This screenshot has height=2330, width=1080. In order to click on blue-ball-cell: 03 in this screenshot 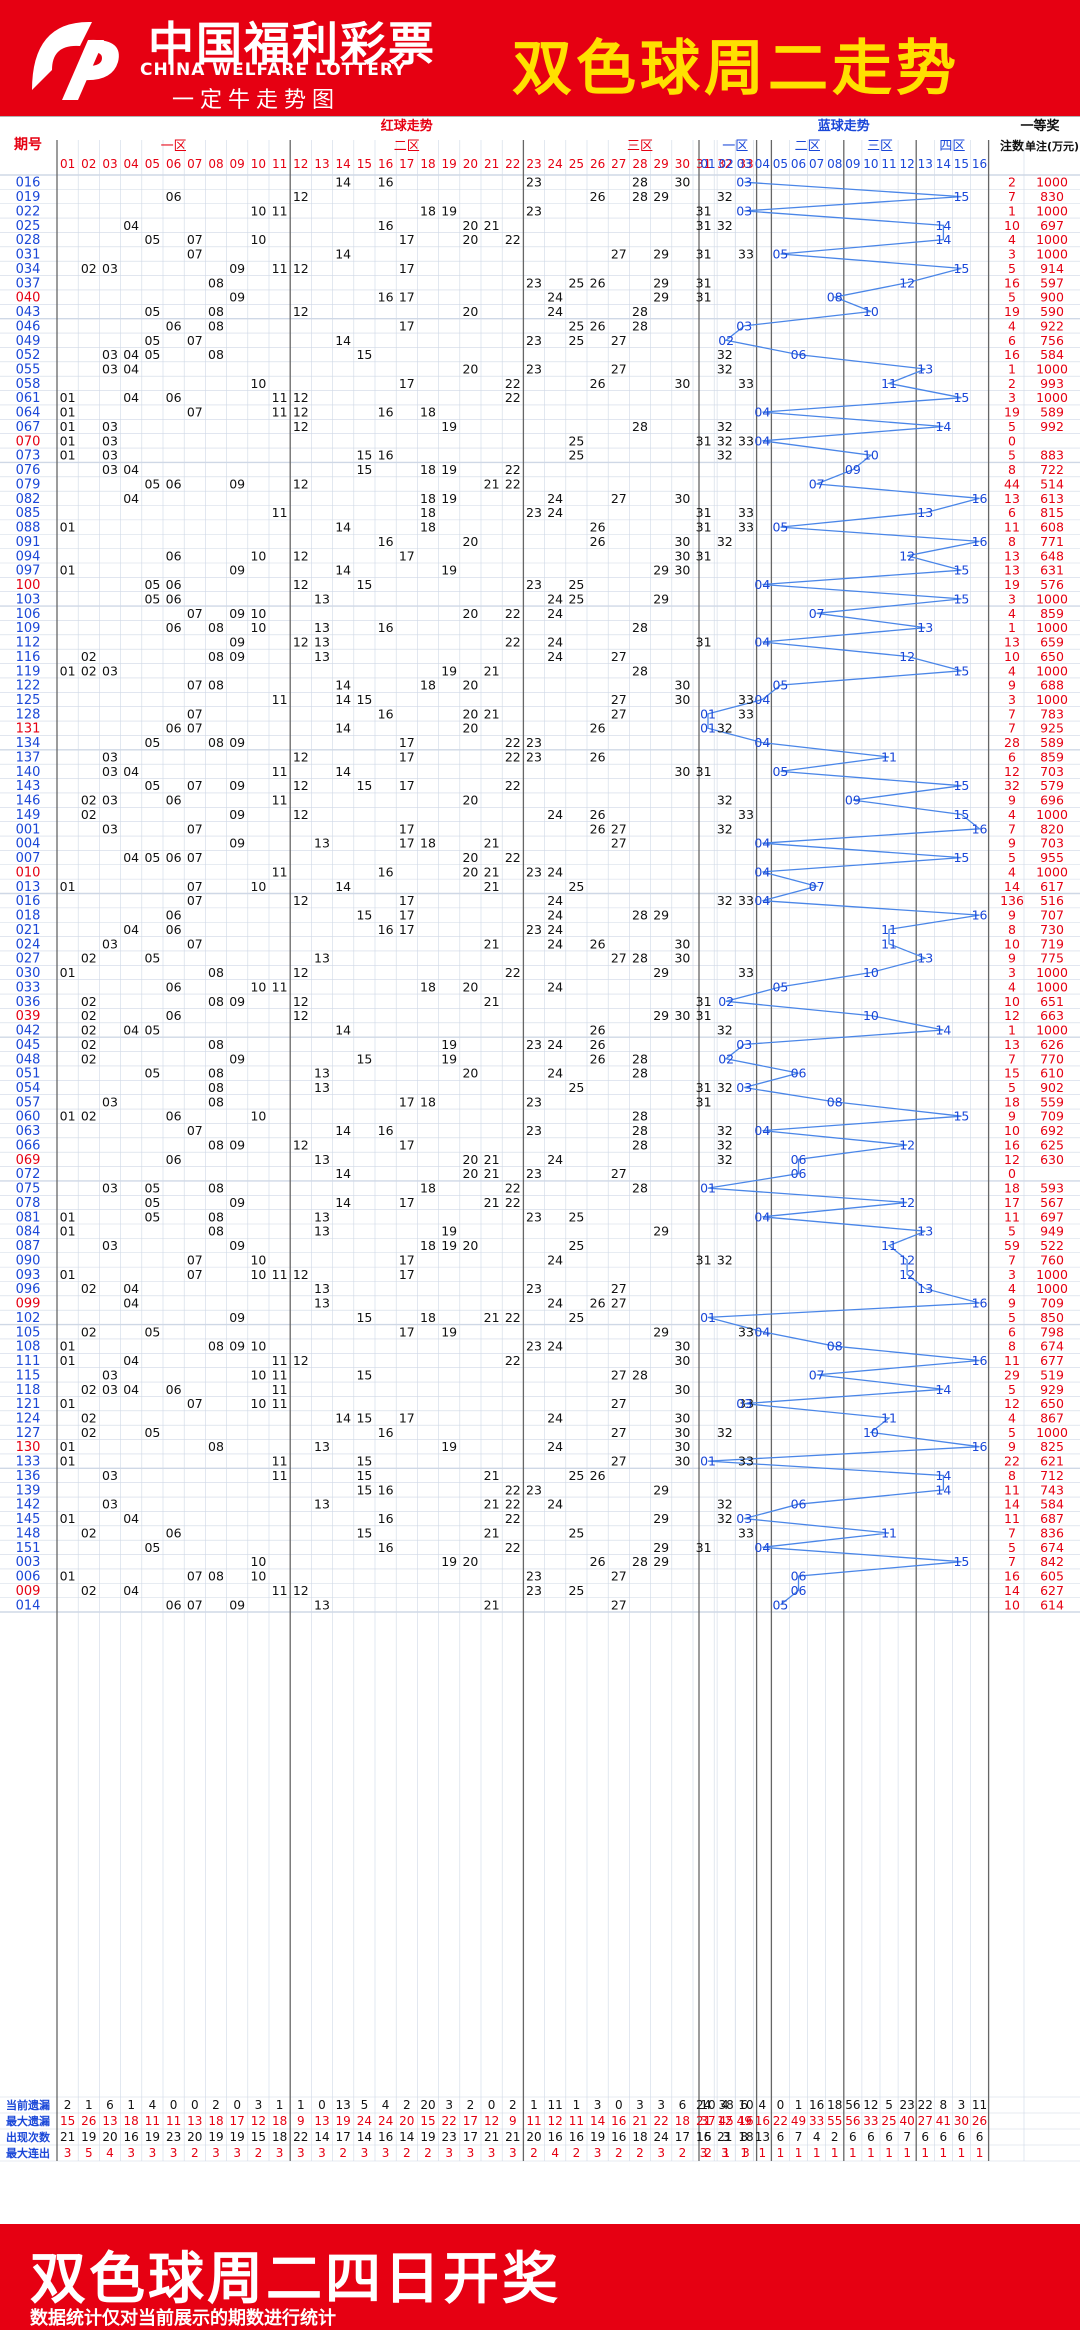, I will do `click(744, 1403)`.